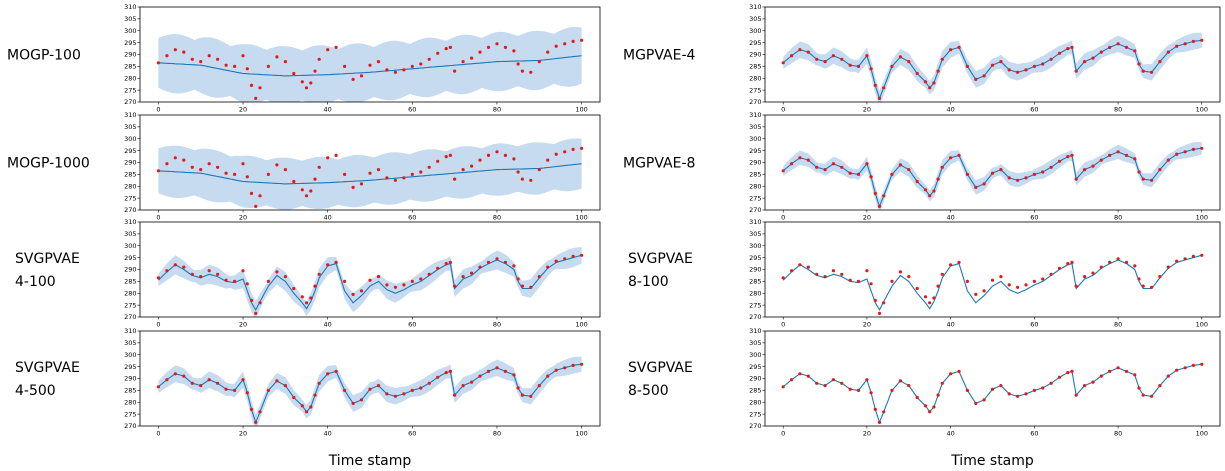 This screenshot has height=471, width=1225. I want to click on y-tick-label: 305, so click(755, 19).